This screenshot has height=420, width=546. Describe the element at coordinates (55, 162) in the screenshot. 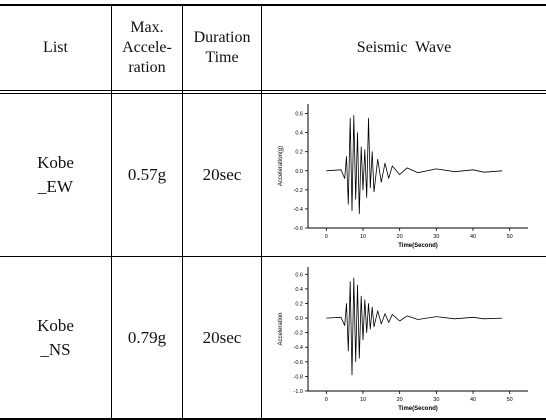

I see `row-1-name-line-1: Kobe` at that location.